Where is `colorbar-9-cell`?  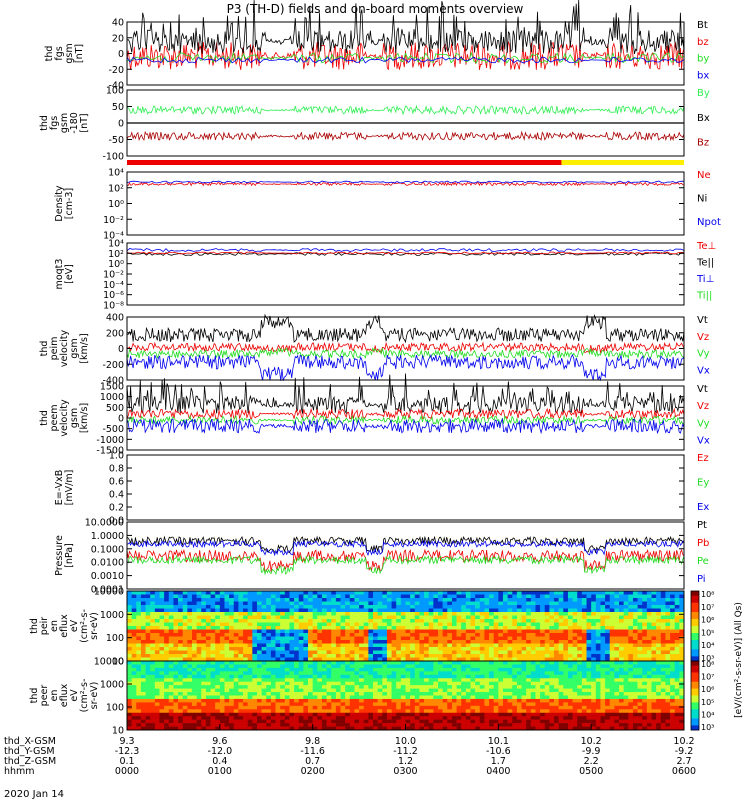
colorbar-9-cell is located at coordinates (695, 685).